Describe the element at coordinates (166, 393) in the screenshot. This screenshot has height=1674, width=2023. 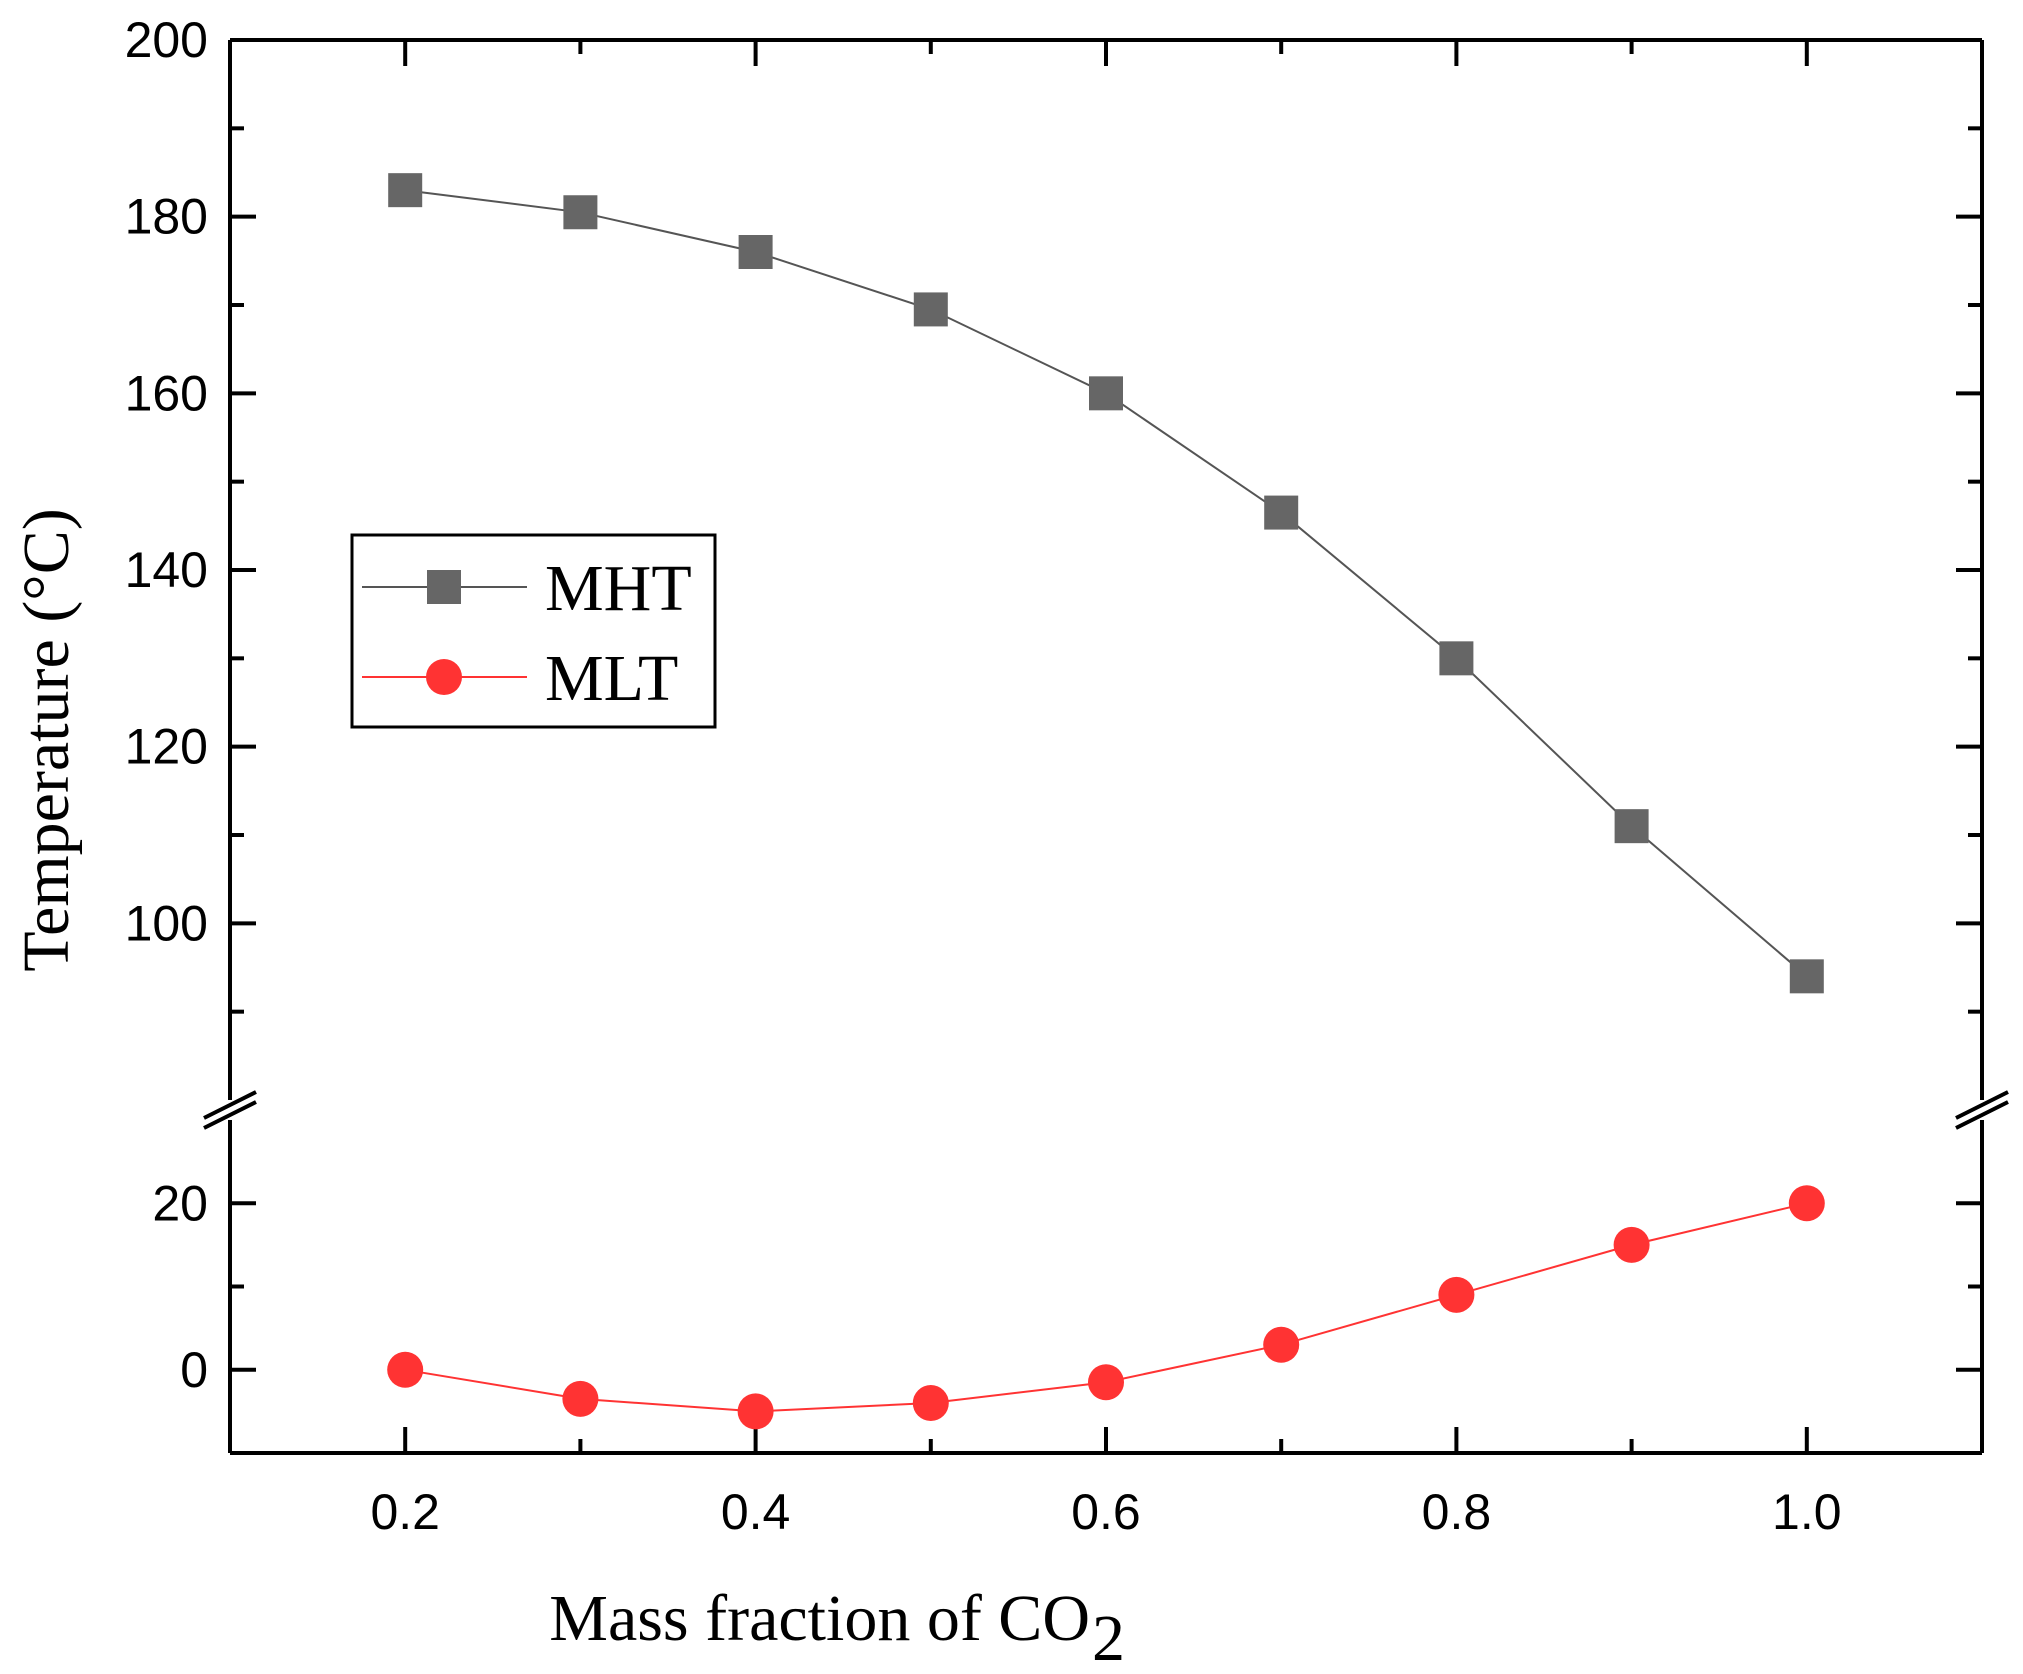
I see `y-upper-tick-label: 160` at that location.